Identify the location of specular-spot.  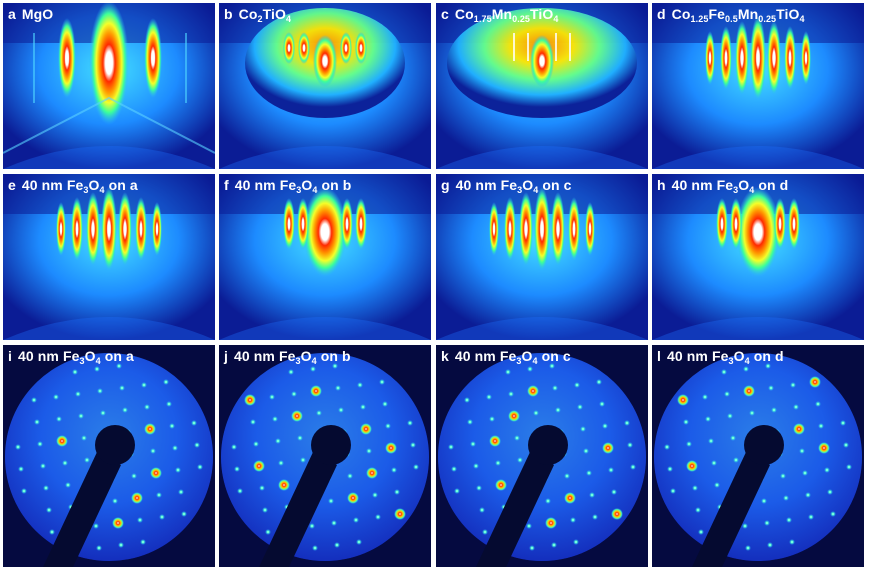
(325, 61).